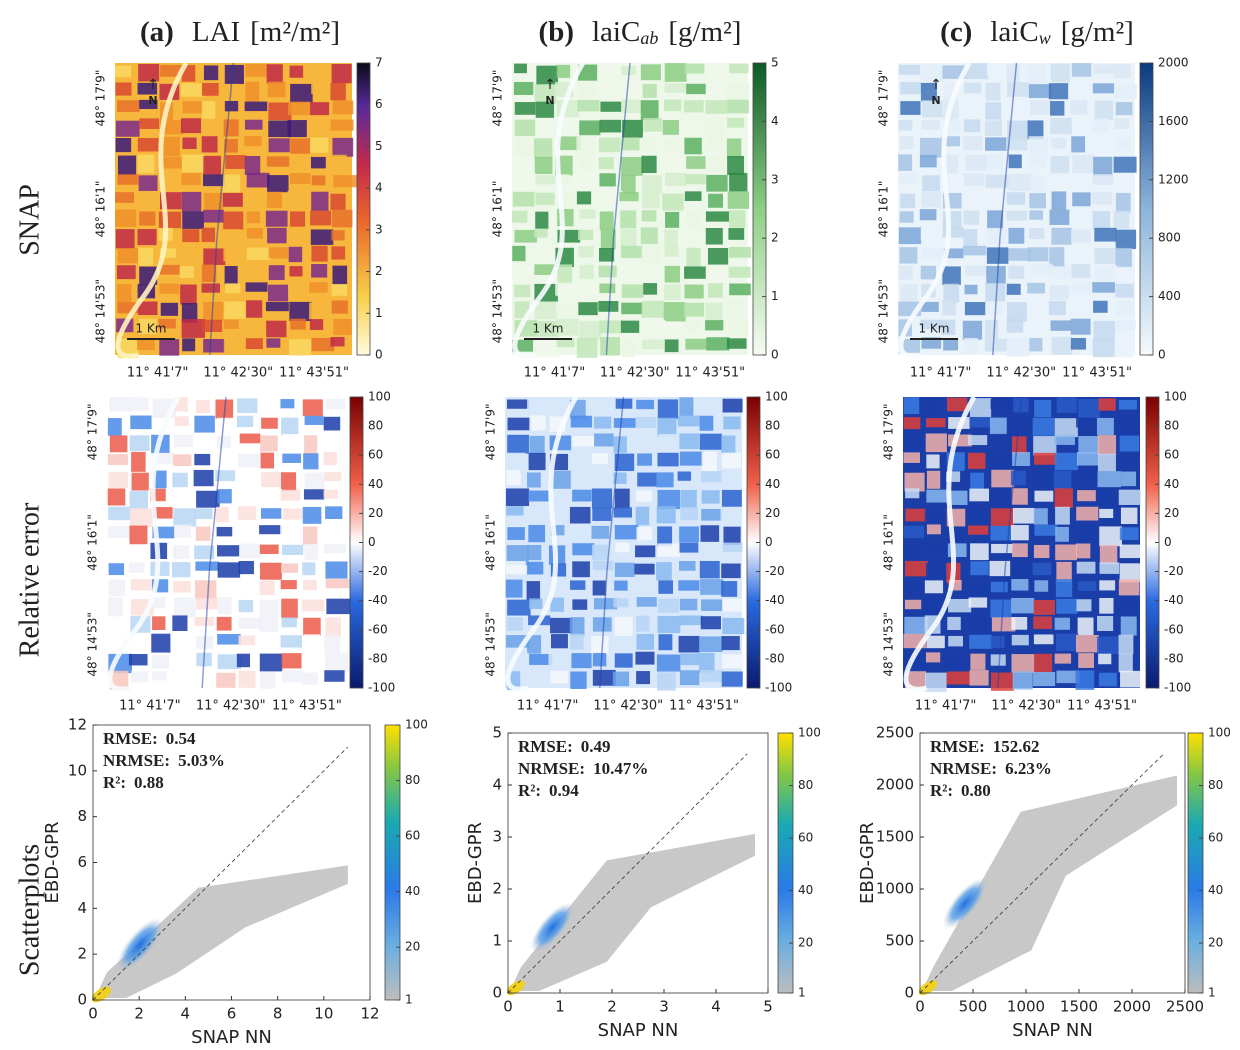 Image resolution: width=1240 pixels, height=1050 pixels. I want to click on colorbar-tick-label: 800, so click(1169, 238).